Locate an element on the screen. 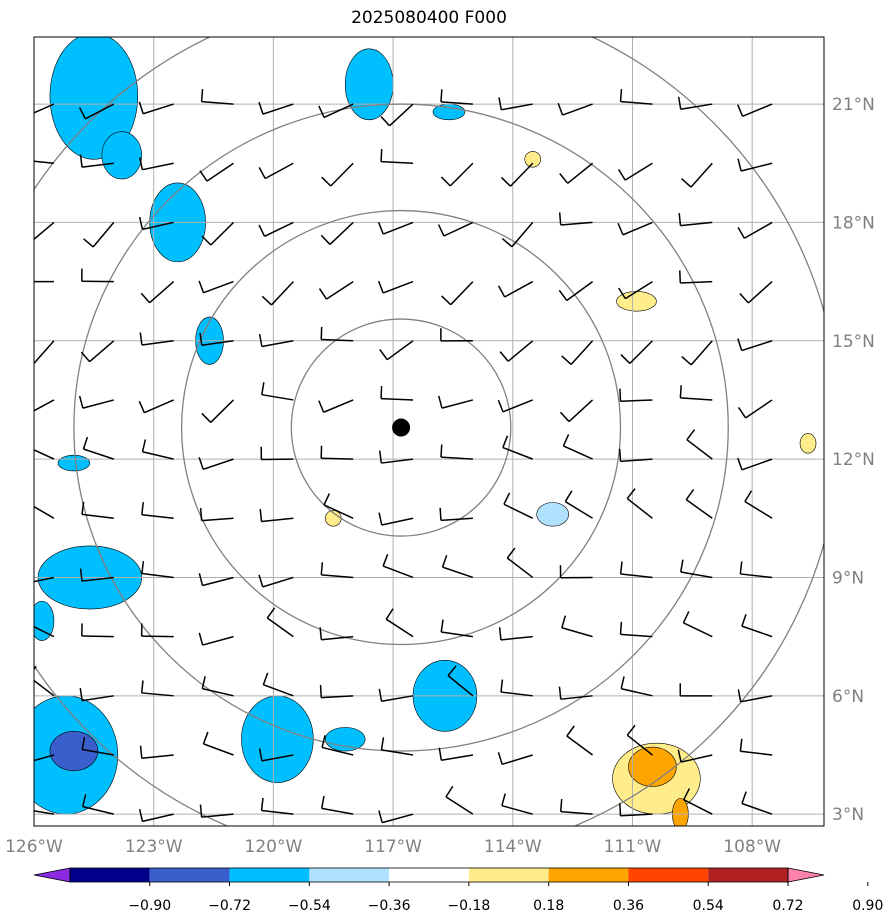 This screenshot has width=894, height=924. colorbar-tick-label: −0.36 is located at coordinates (389, 906).